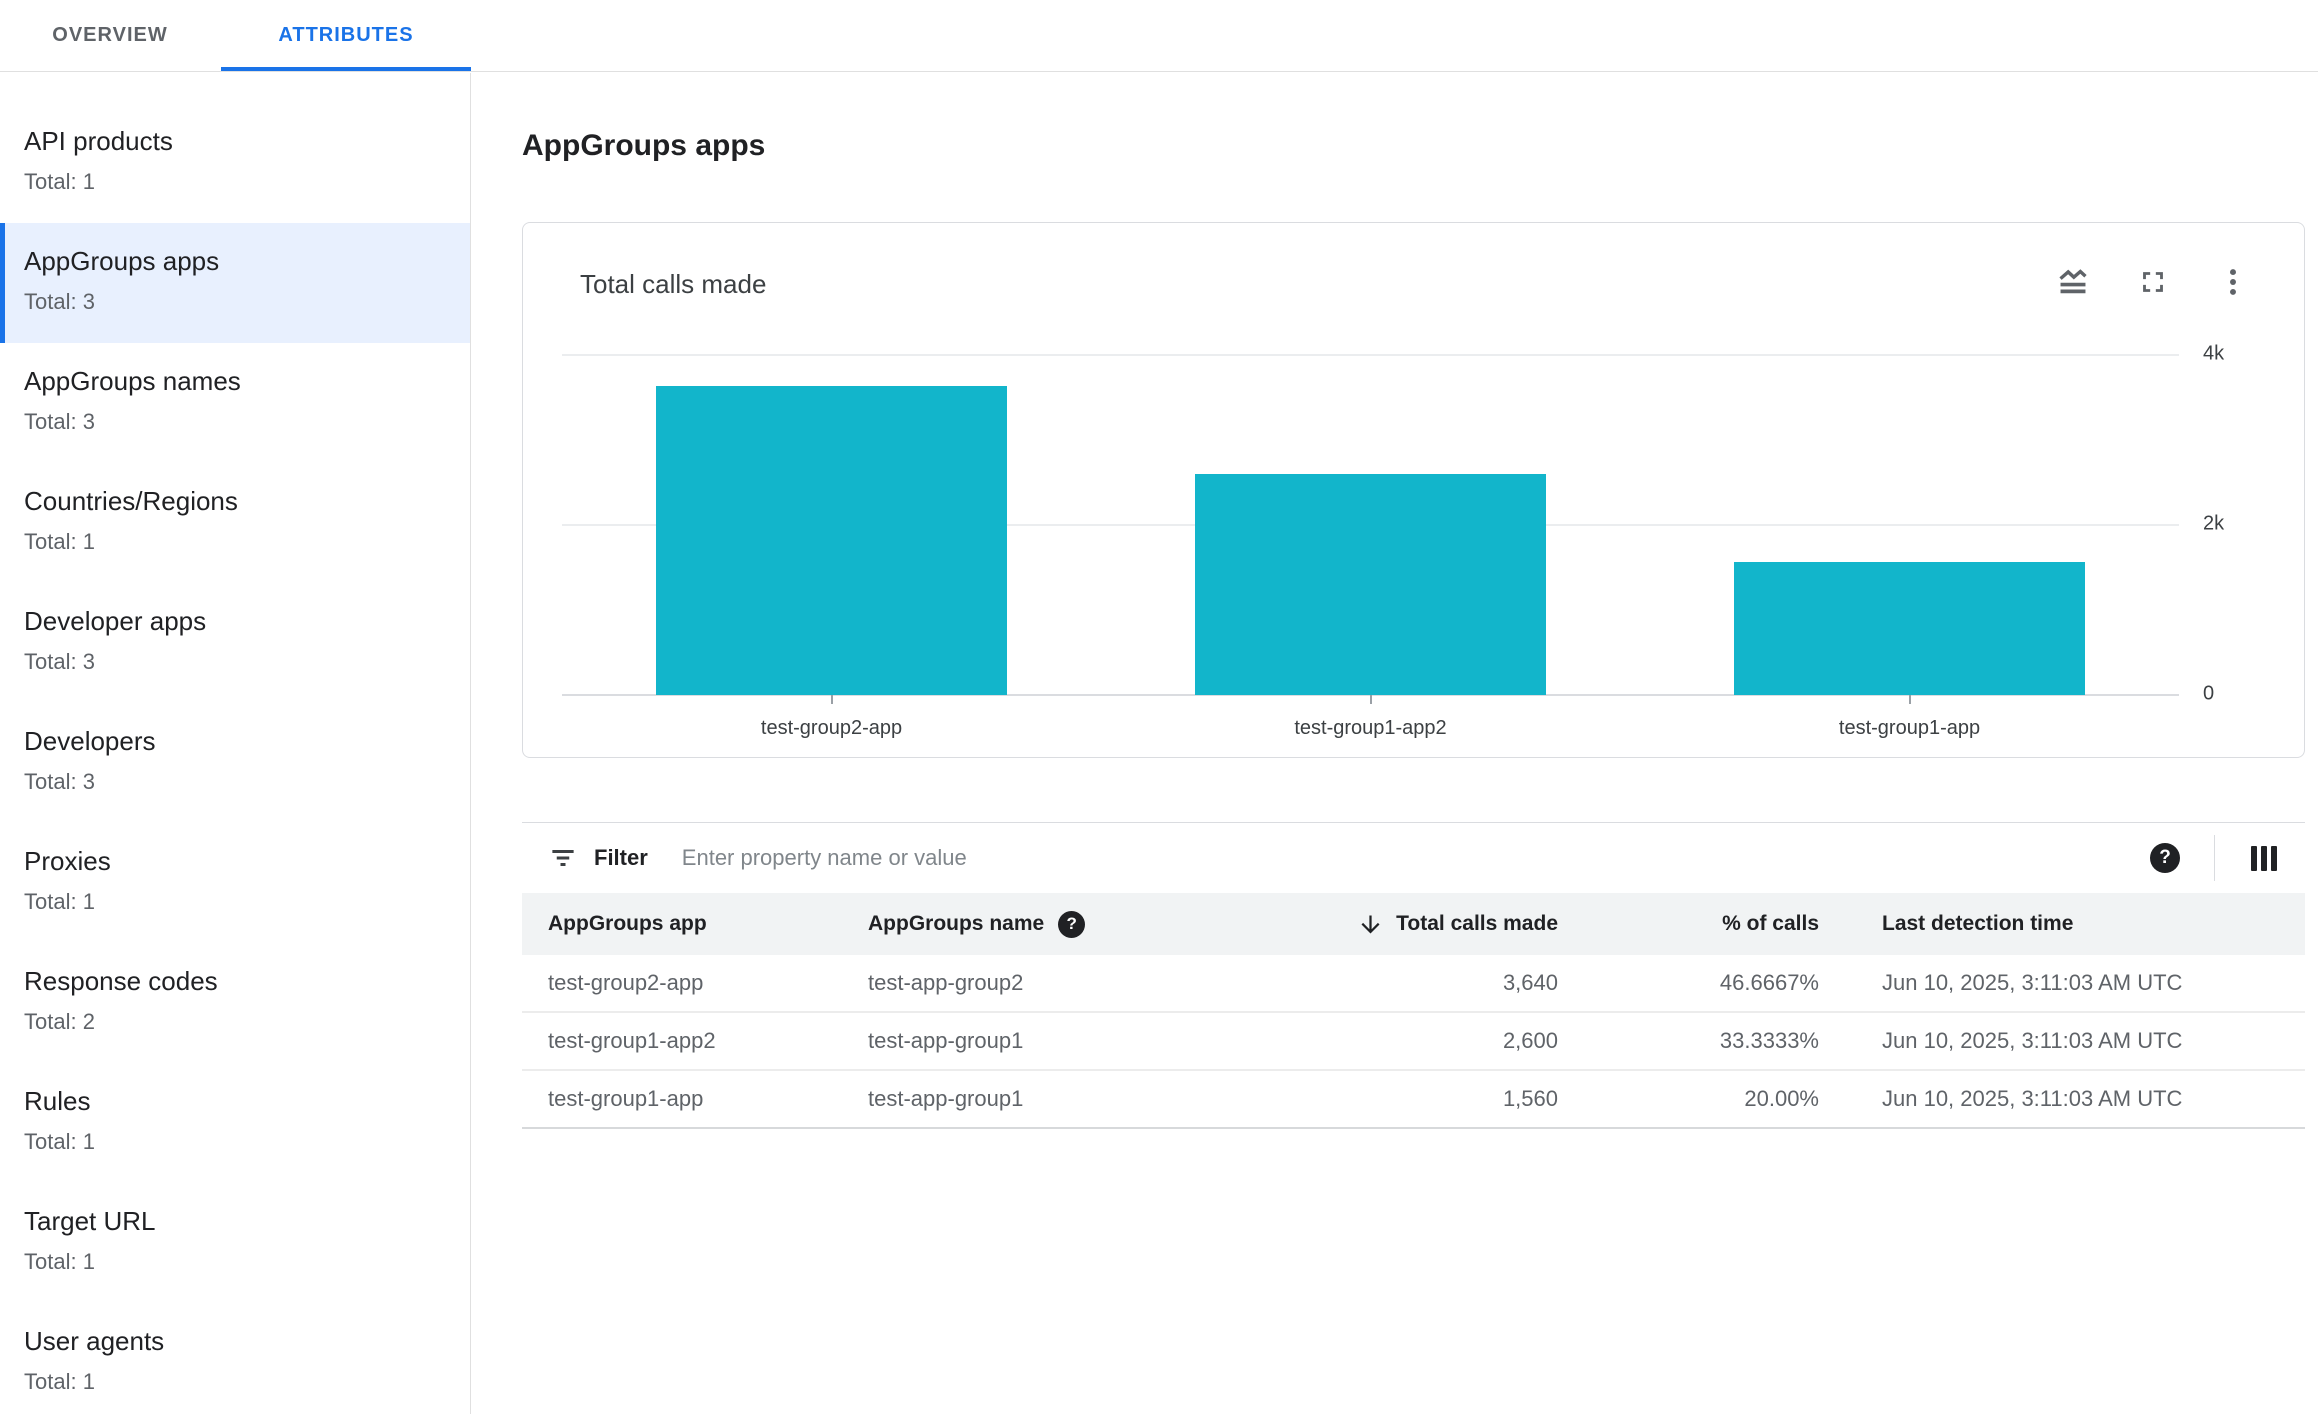 This screenshot has width=2318, height=1414. Describe the element at coordinates (626, 1098) in the screenshot. I see `cell-appgroups-app: test-group1-app` at that location.